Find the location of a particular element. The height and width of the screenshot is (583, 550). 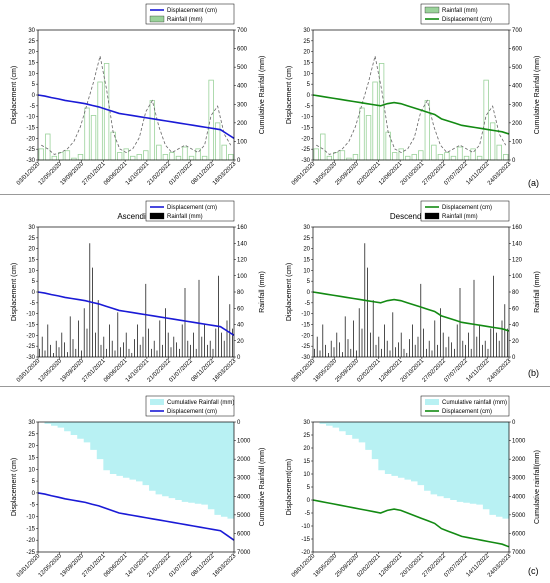

y2-tick-label: 400 is located at coordinates (517, 87).